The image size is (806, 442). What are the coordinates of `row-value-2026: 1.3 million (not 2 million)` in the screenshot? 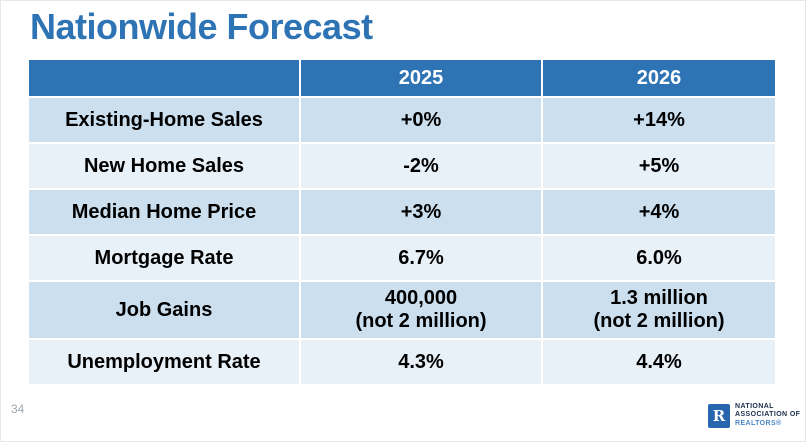 It's located at (659, 310).